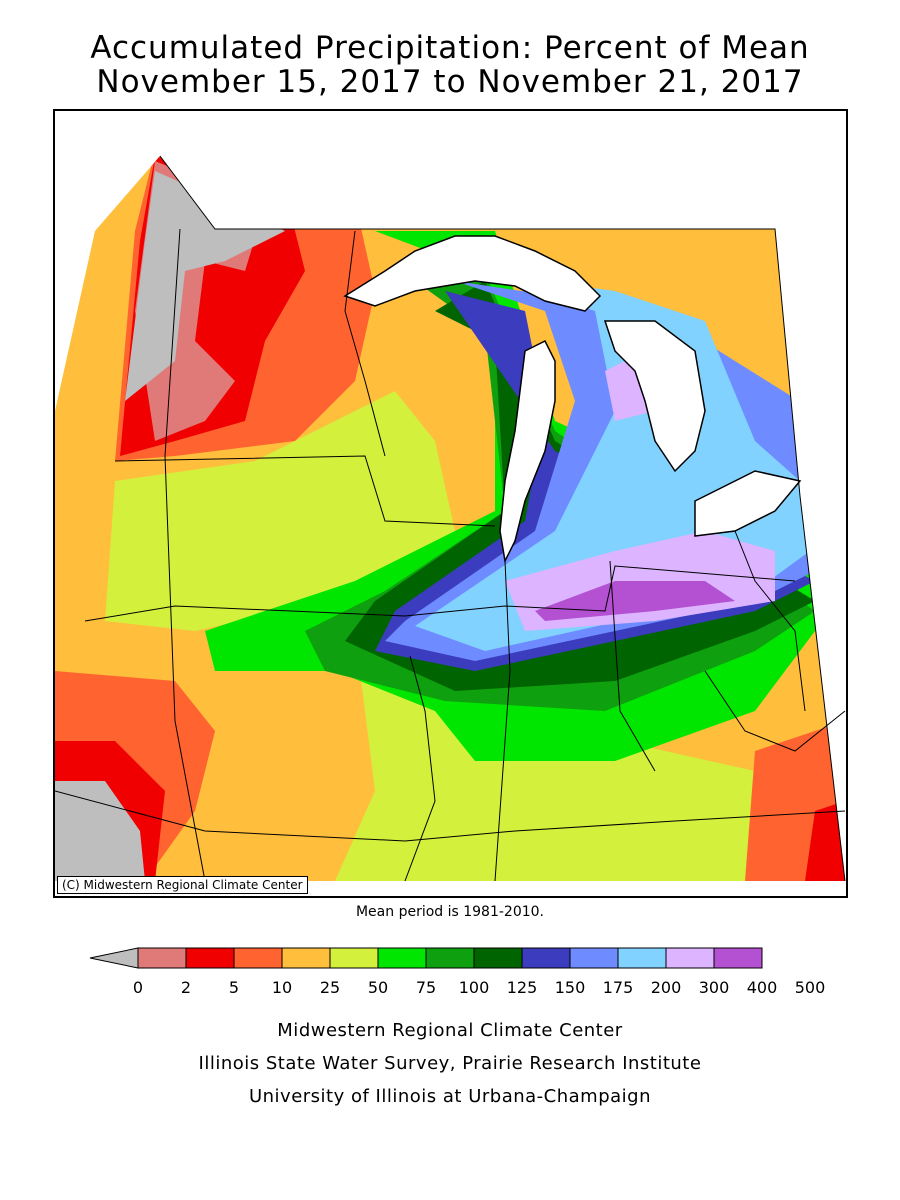 This screenshot has width=900, height=1200. Describe the element at coordinates (450, 816) in the screenshot. I see `border-south` at that location.